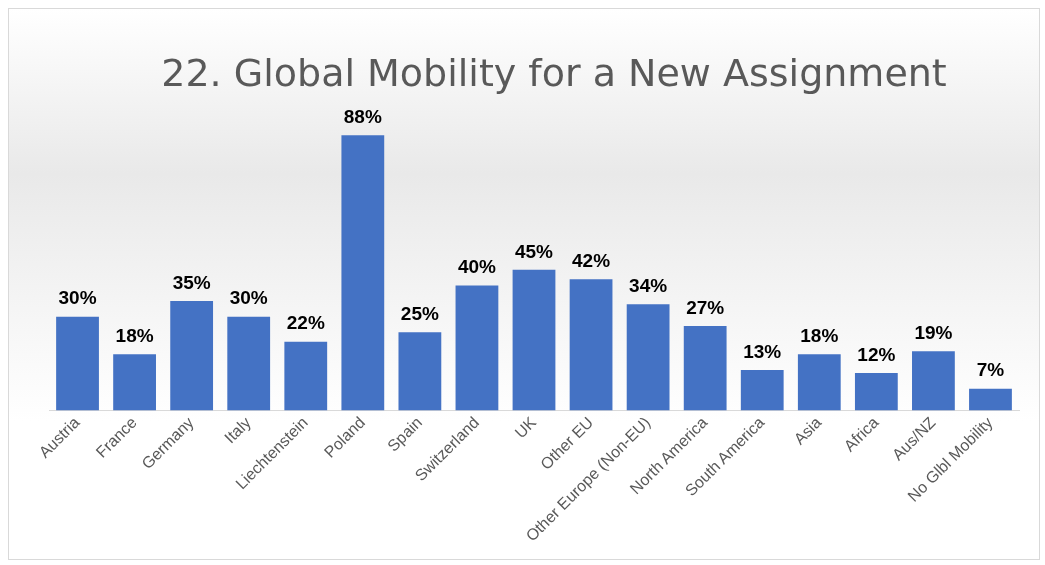  I want to click on data-label: 42%, so click(591, 260).